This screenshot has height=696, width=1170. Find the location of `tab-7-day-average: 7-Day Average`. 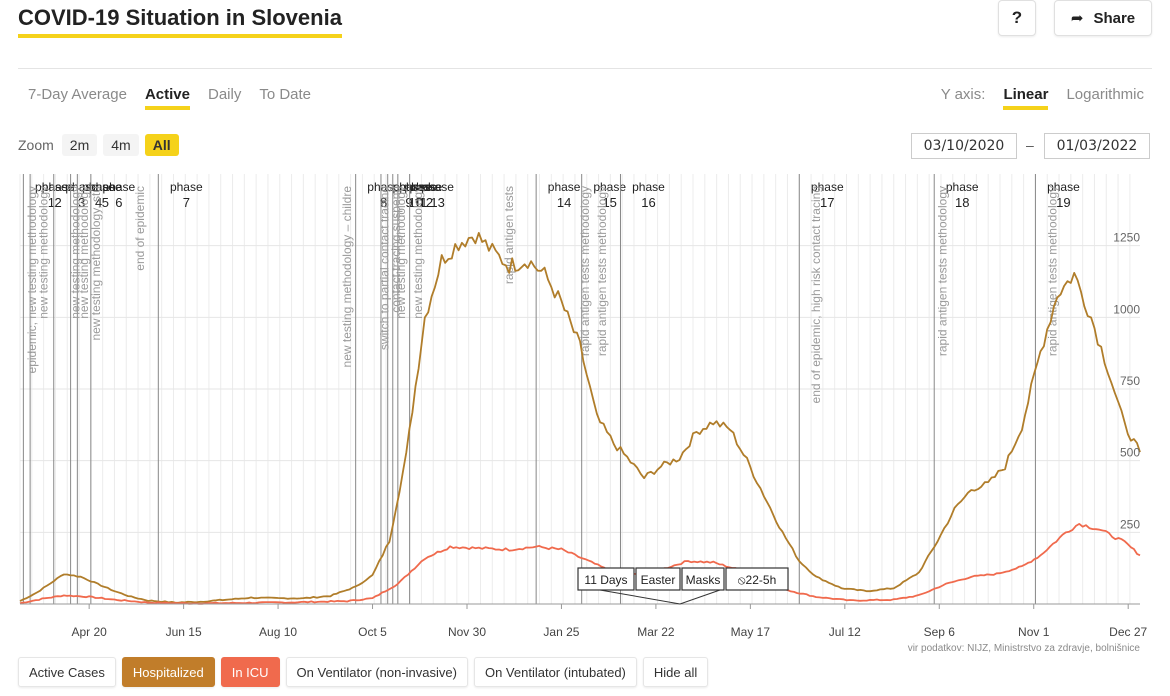

tab-7-day-average: 7-Day Average is located at coordinates (77, 94).